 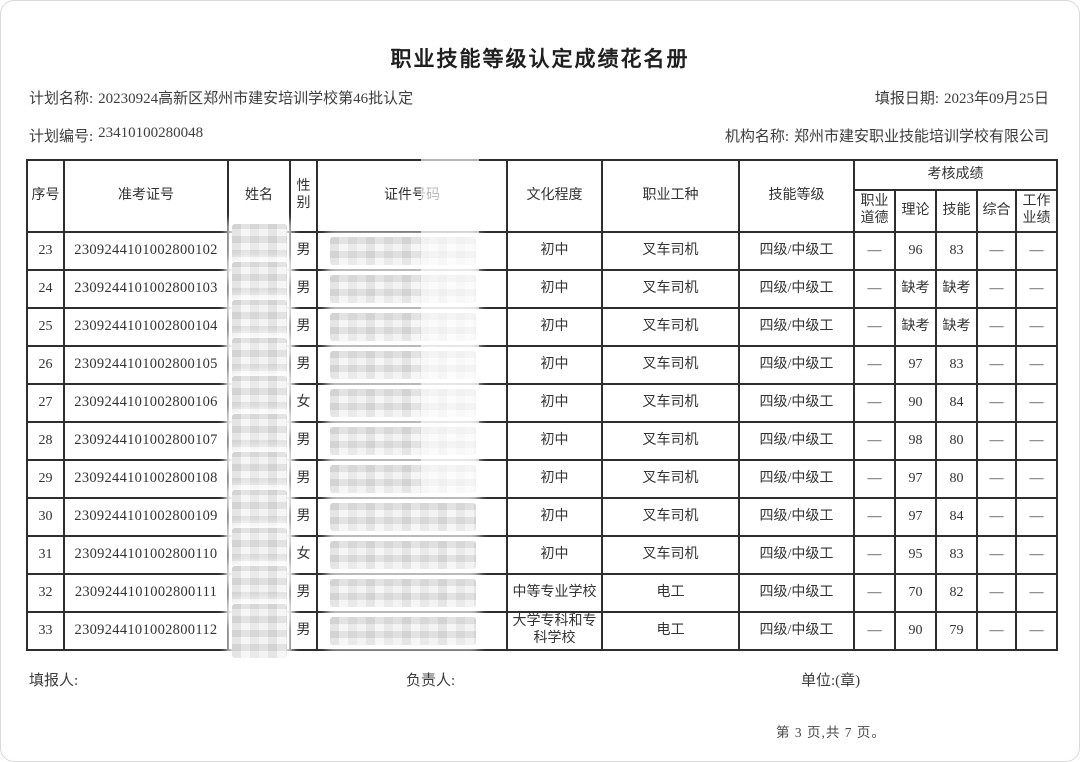 I want to click on cell-serial: 33, so click(x=45, y=631).